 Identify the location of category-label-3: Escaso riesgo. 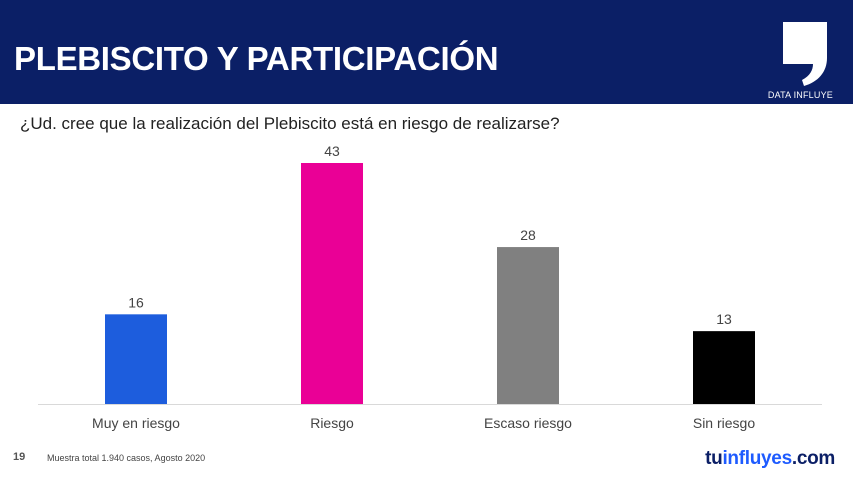
(528, 423).